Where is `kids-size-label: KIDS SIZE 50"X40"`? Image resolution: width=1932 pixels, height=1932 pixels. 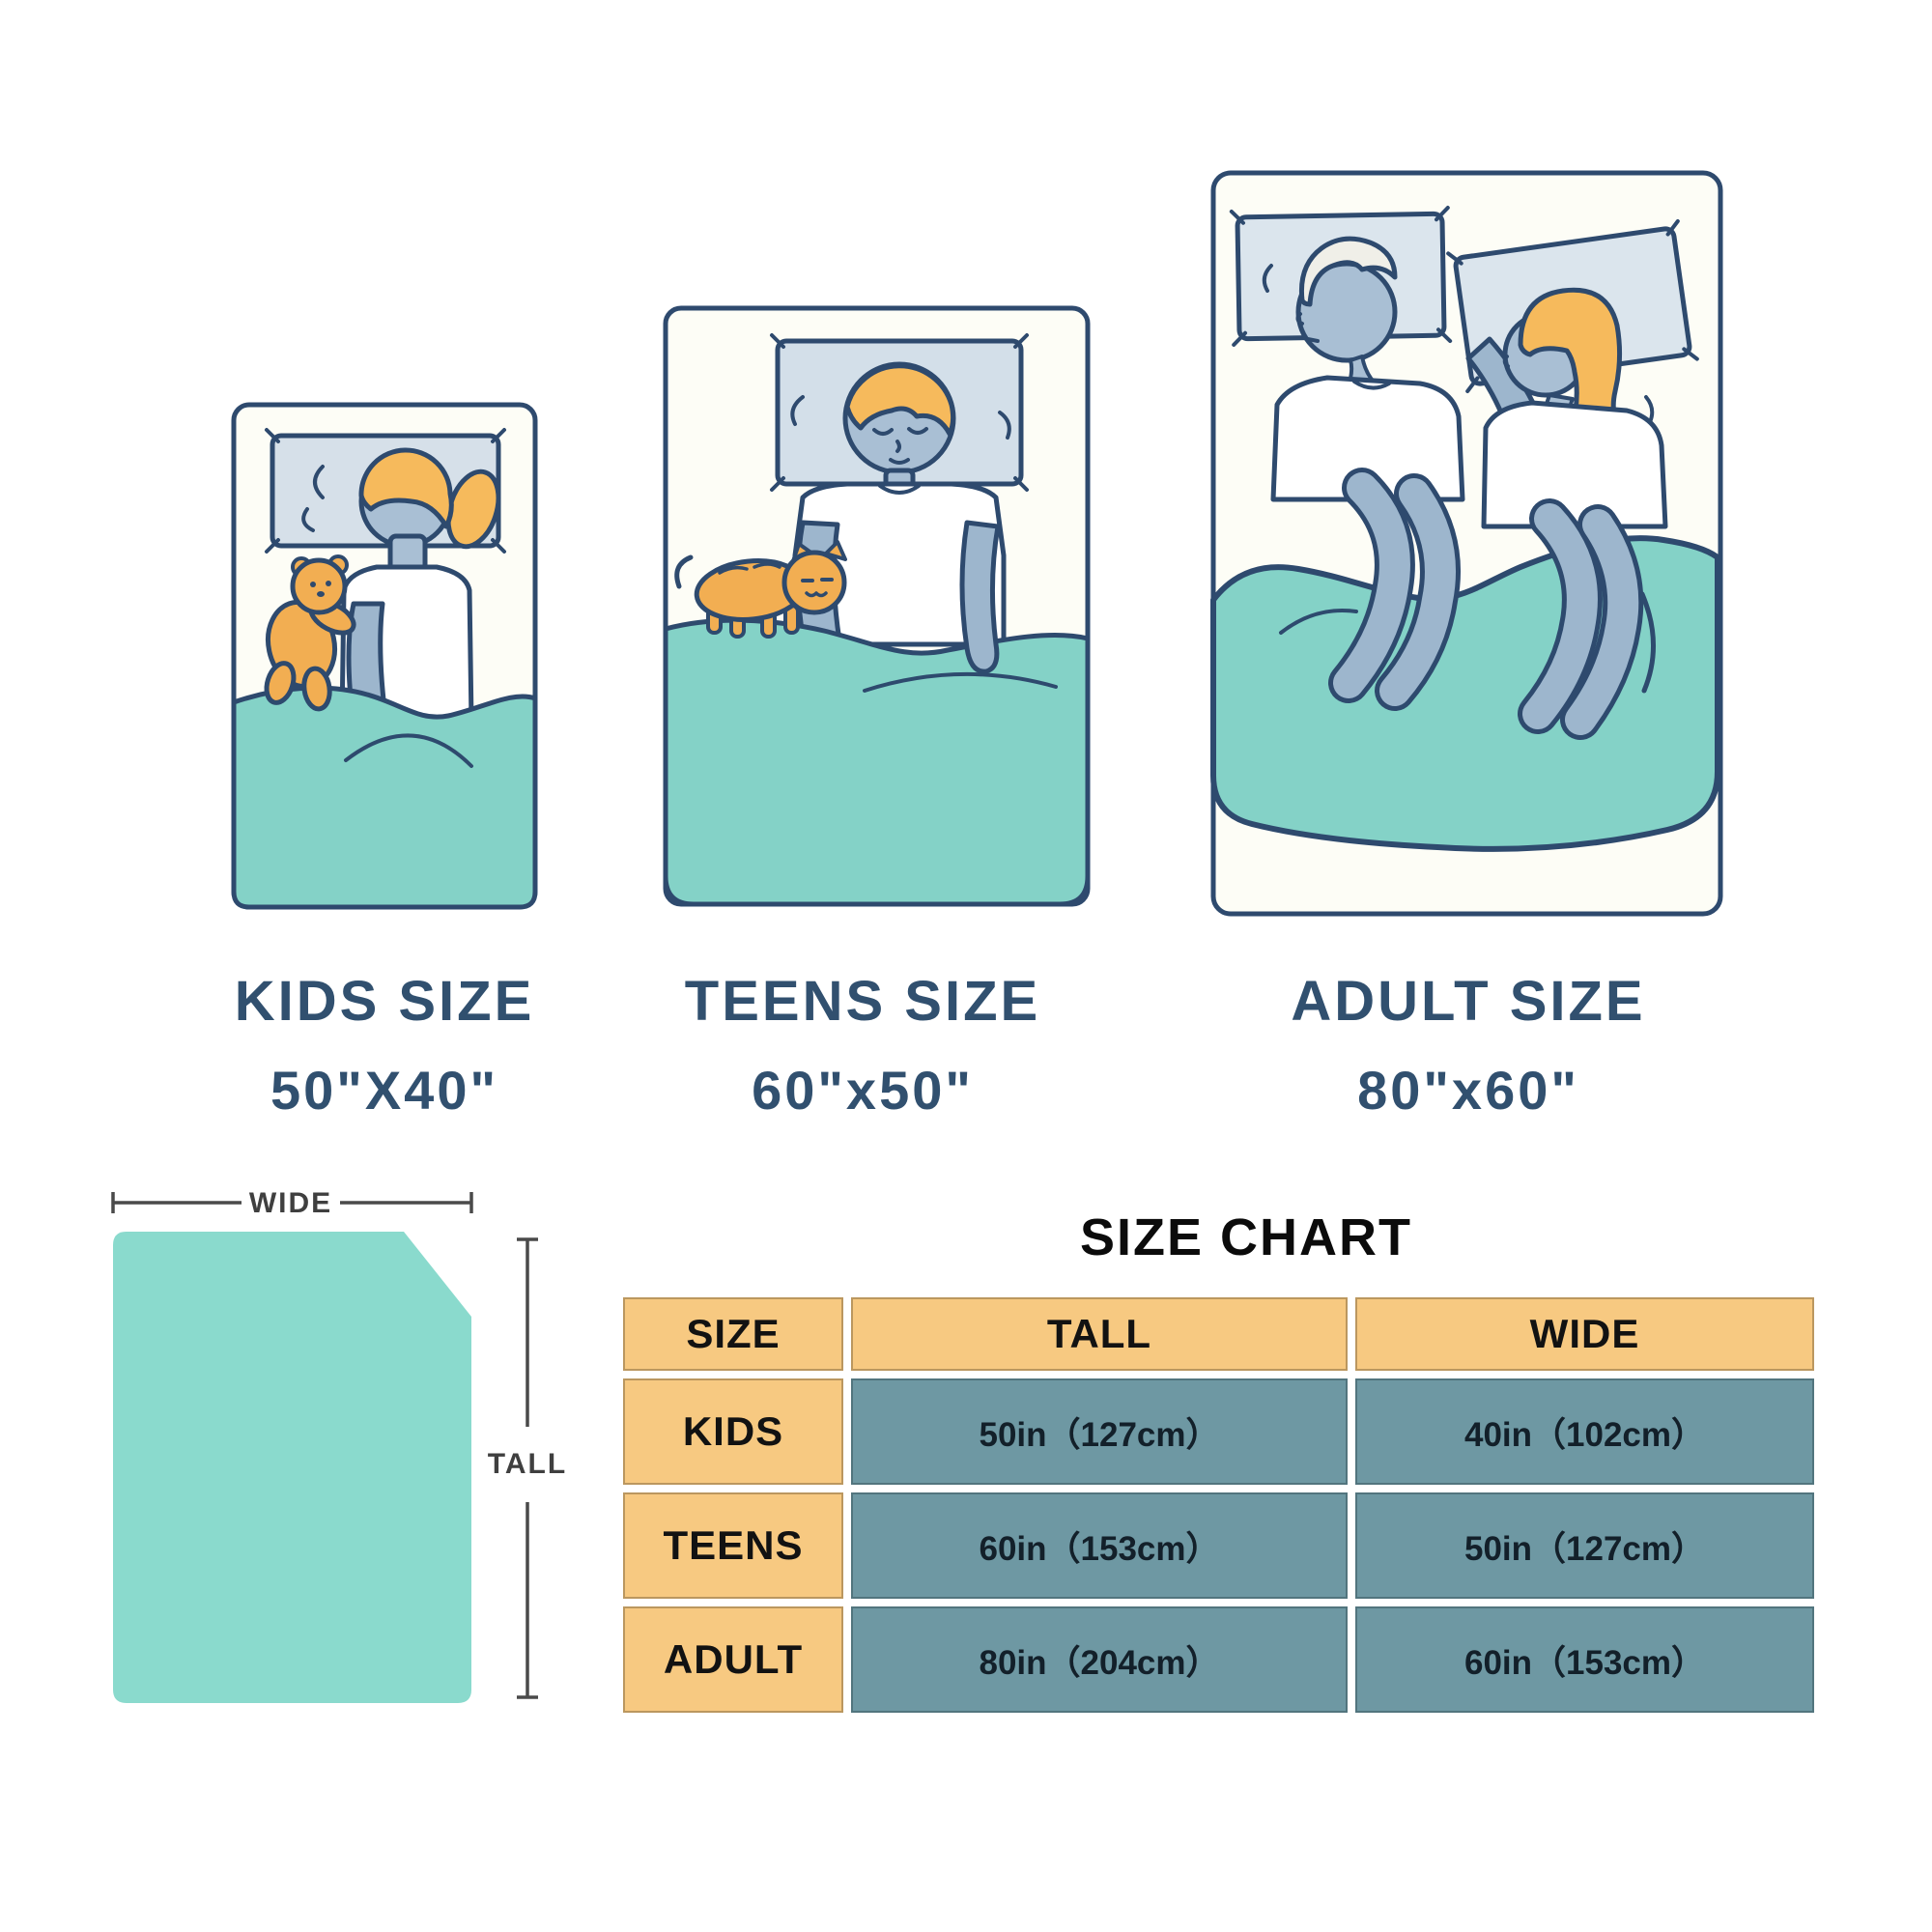 kids-size-label: KIDS SIZE 50"X40" is located at coordinates (384, 1045).